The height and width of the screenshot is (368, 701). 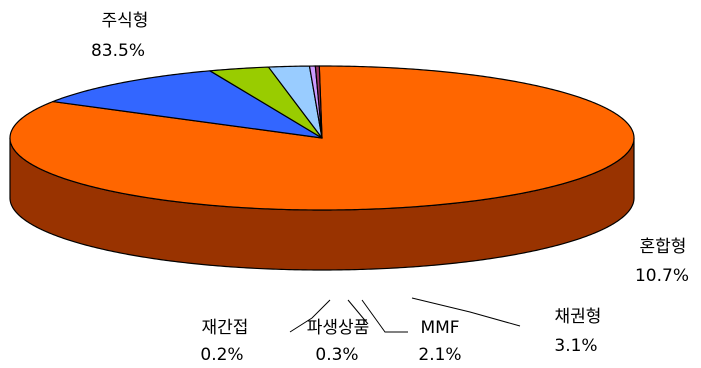 What do you see at coordinates (187, 104) in the screenshot?
I see `pie-slice-mixed` at bounding box center [187, 104].